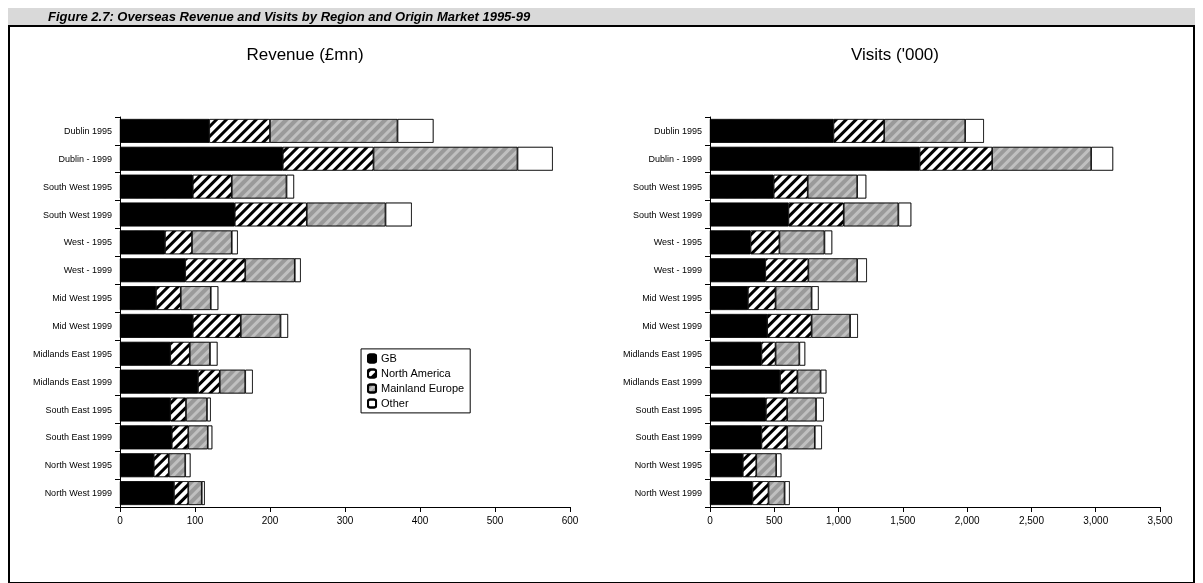  What do you see at coordinates (1160, 520) in the screenshot?
I see `x-tick-label: 3,500` at bounding box center [1160, 520].